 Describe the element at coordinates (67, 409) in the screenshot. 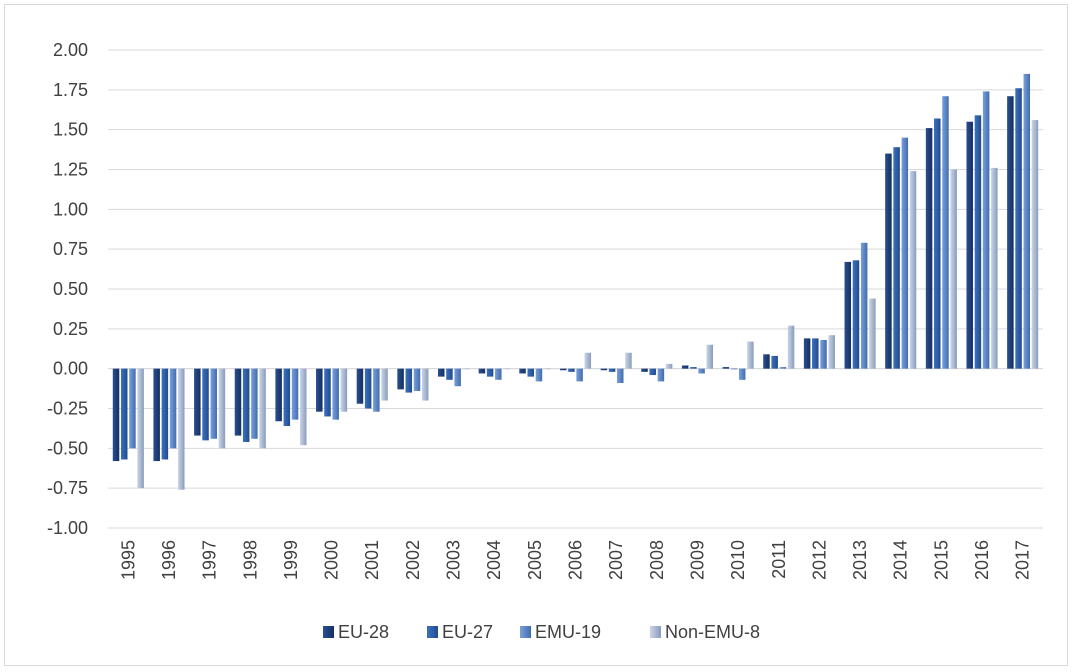

I see `y-tick-label: -0.25` at that location.